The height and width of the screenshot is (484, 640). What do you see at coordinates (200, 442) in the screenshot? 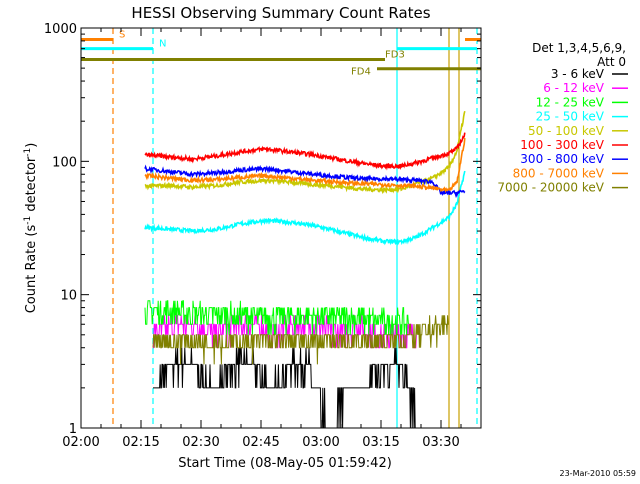
I see `x-tick-label: 02:30` at bounding box center [200, 442].